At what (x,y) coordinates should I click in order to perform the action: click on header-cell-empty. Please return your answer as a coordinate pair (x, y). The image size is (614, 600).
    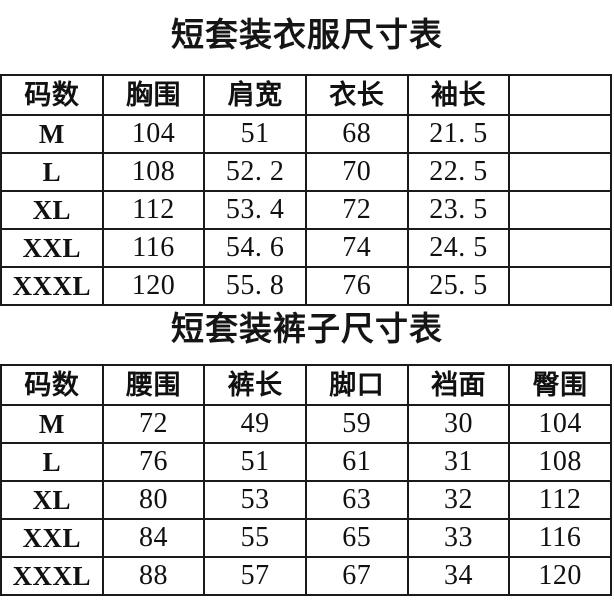
    Looking at the image, I should click on (560, 95).